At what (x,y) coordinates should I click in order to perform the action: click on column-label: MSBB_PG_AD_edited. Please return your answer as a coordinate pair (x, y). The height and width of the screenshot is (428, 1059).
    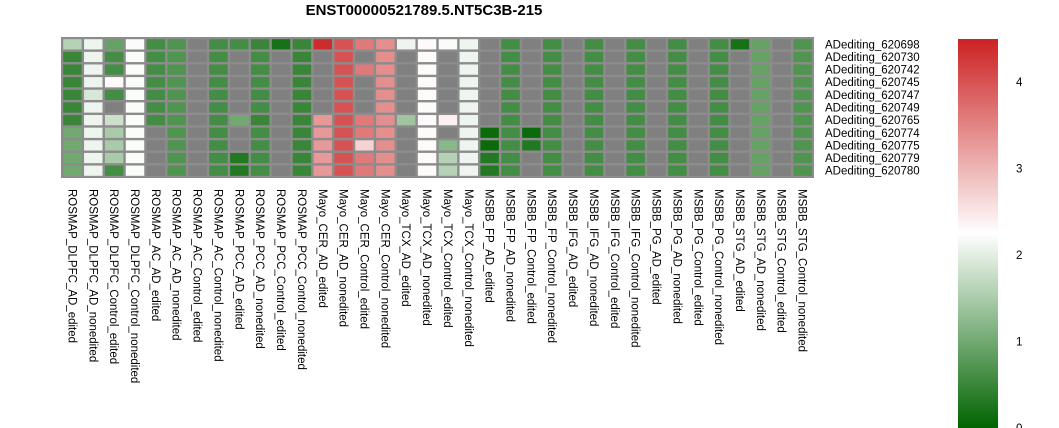
    Looking at the image, I should click on (656, 247).